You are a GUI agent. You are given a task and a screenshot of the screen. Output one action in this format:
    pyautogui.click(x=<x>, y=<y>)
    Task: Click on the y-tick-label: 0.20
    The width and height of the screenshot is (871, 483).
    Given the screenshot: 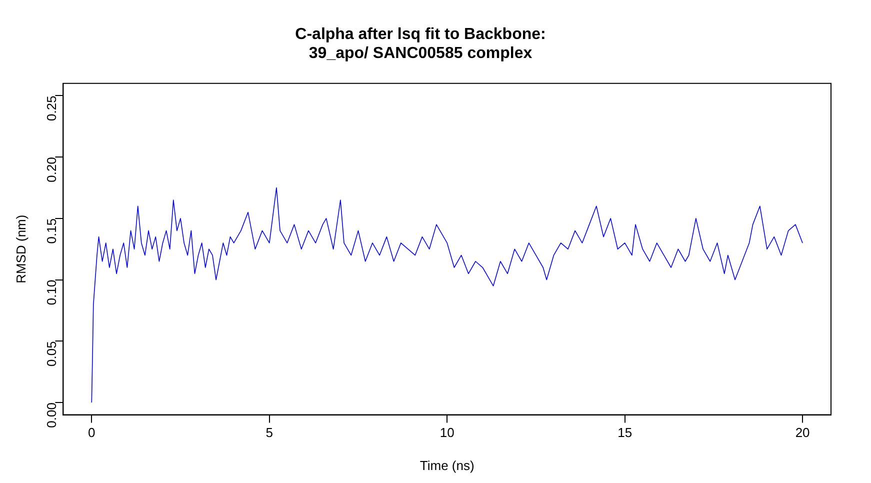 What is the action you would take?
    pyautogui.click(x=51, y=169)
    